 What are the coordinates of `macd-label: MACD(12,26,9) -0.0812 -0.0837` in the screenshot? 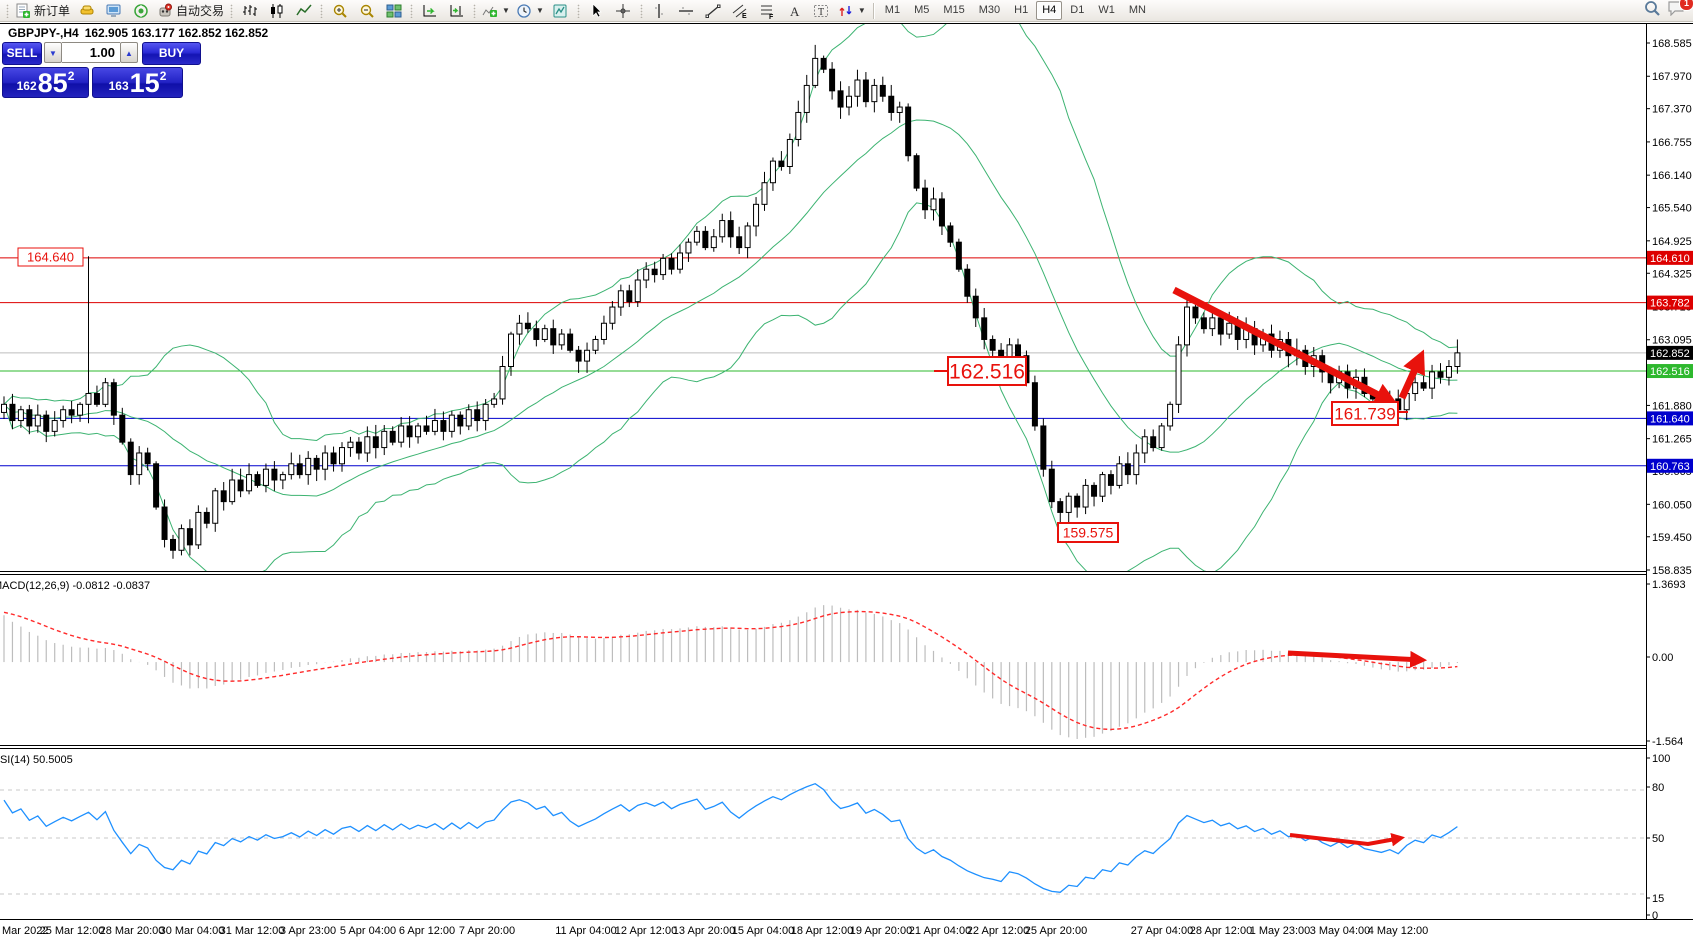 It's located at (75, 586).